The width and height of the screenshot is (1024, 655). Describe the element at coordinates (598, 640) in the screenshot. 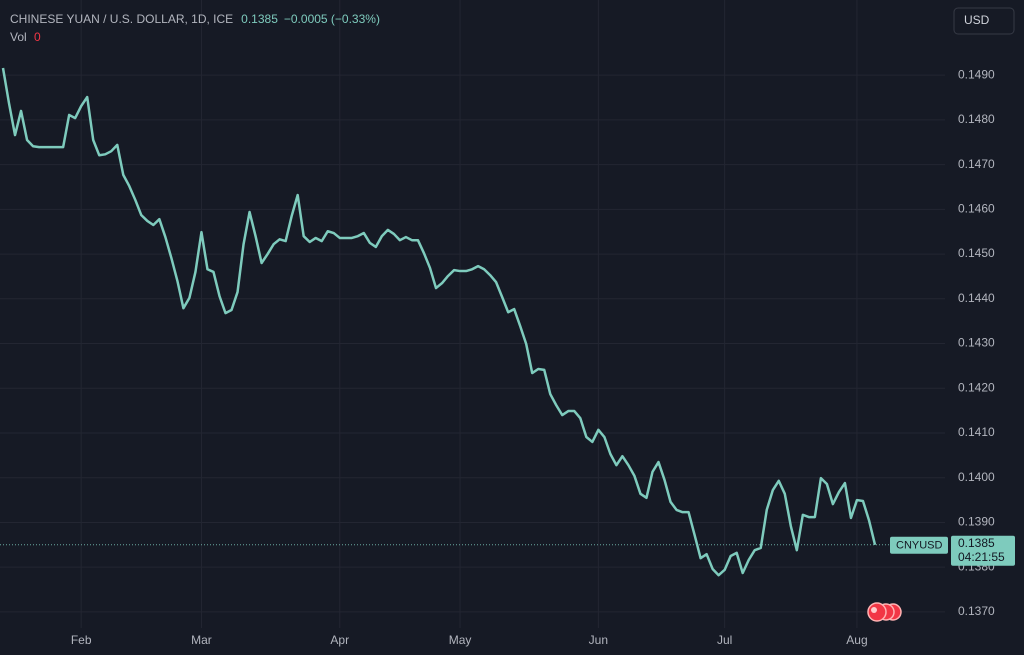

I see `x-tick-label: Jun` at that location.